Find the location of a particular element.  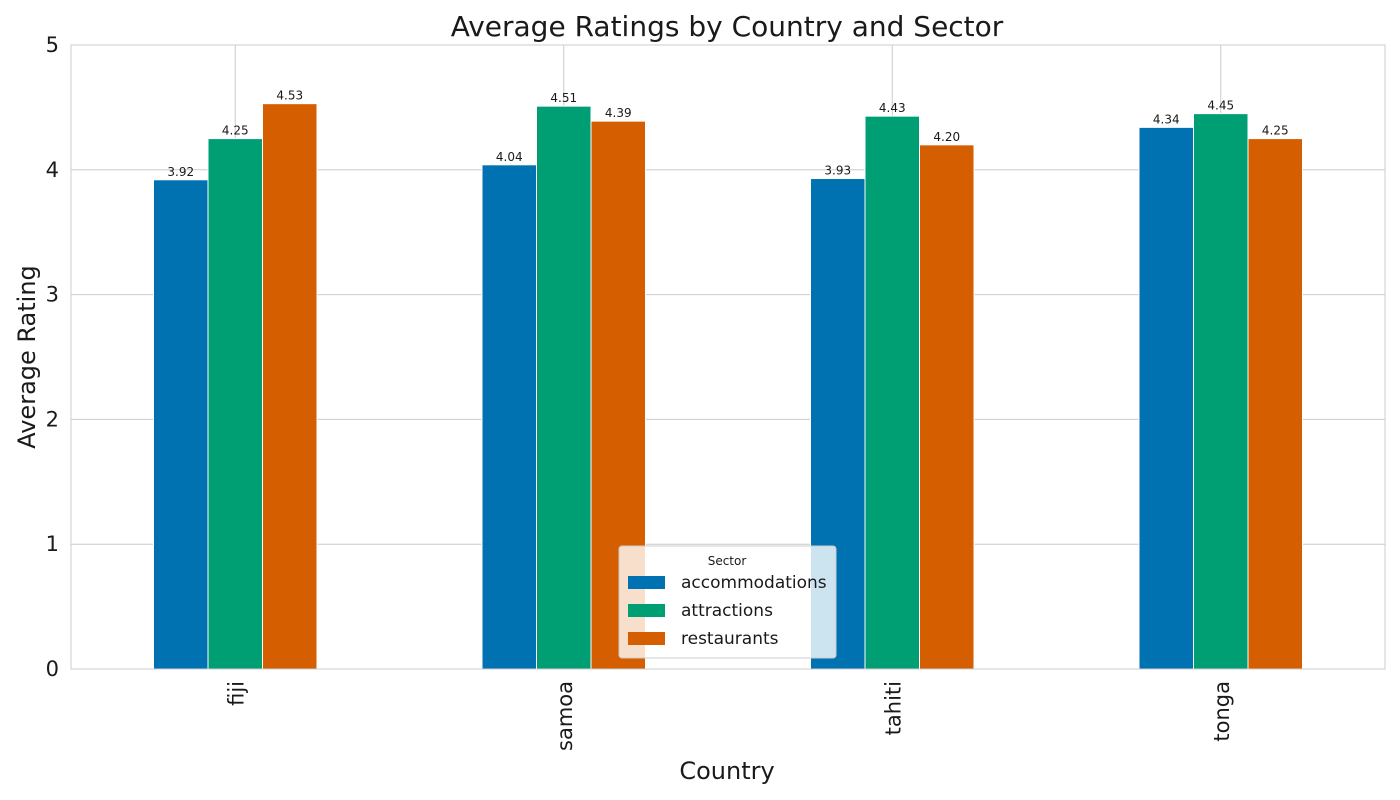

x-tick-label: samoa is located at coordinates (565, 716).